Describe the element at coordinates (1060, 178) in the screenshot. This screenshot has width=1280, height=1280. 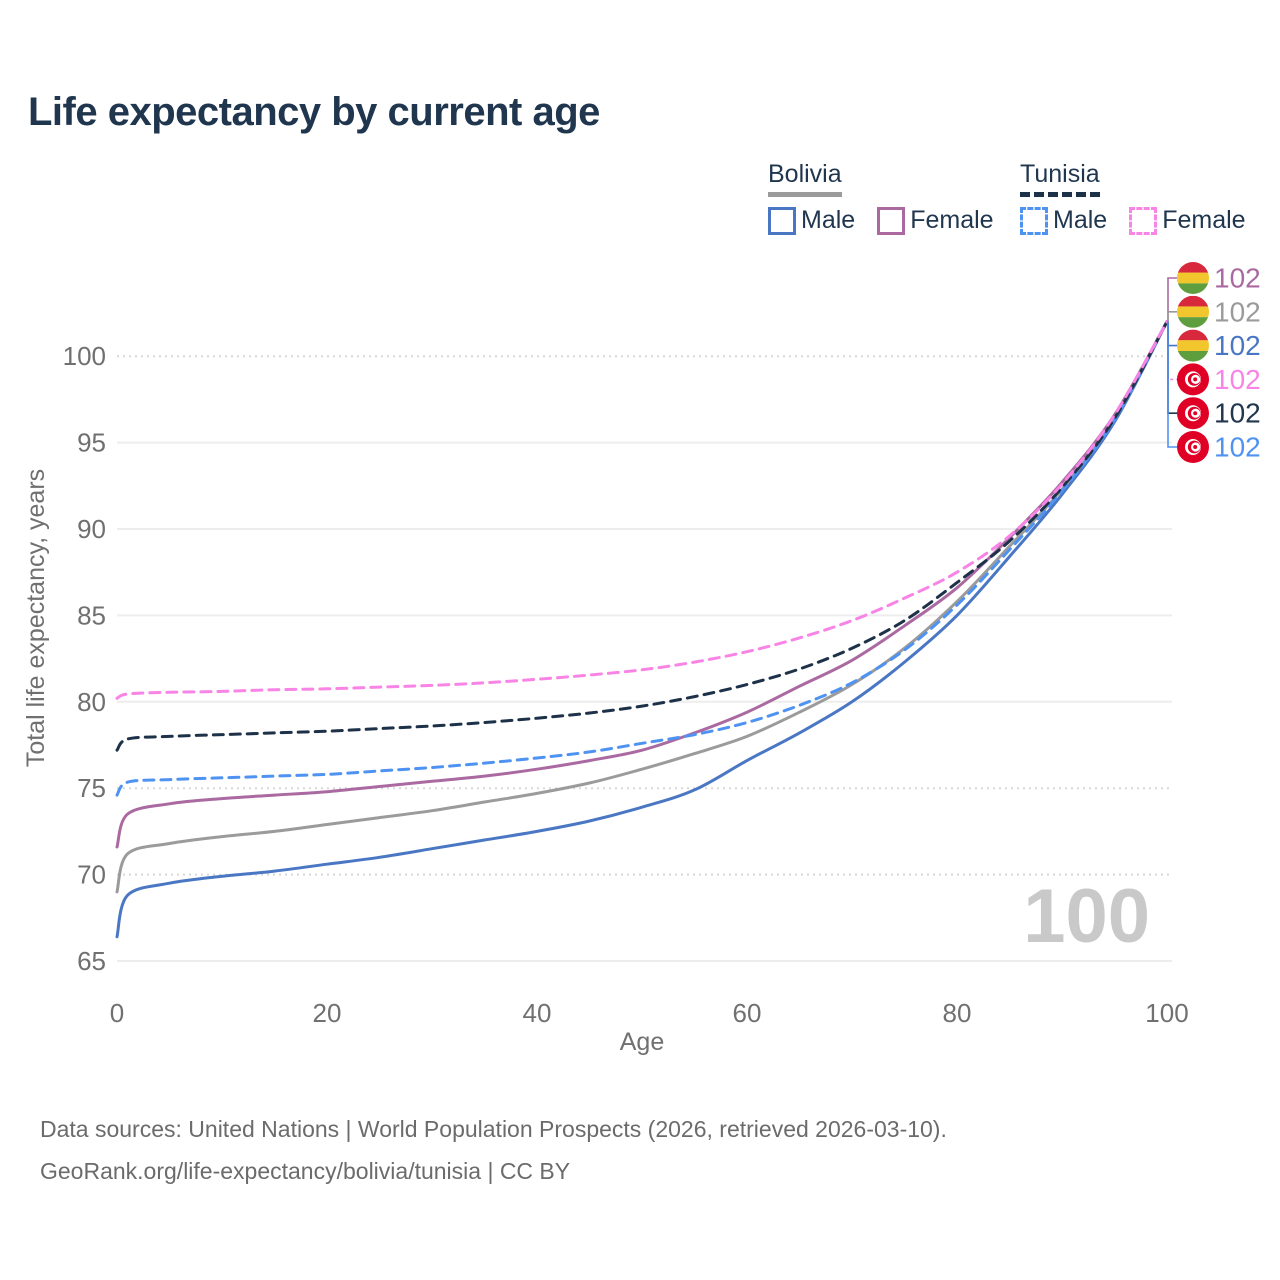
I see `legend-country-tunisia: Tunisia` at that location.